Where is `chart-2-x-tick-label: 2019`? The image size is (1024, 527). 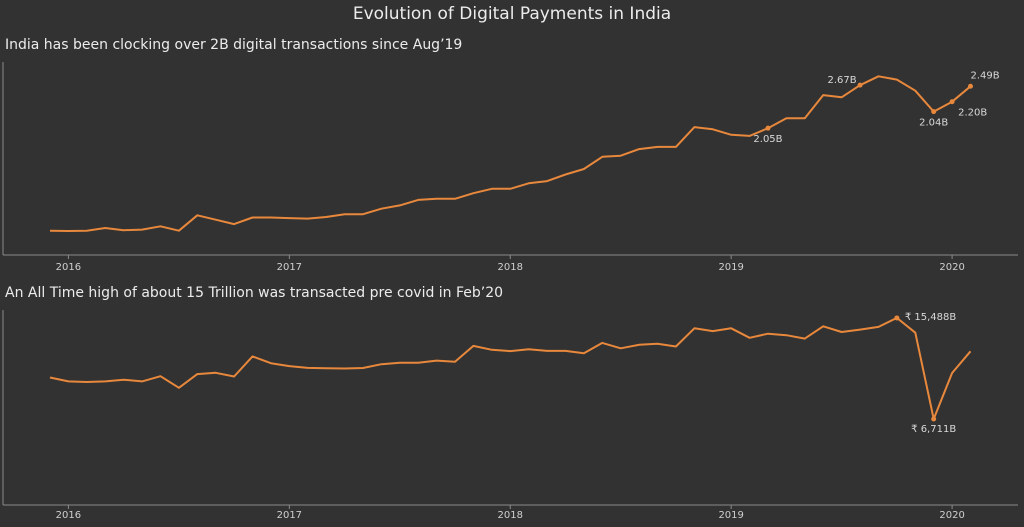 chart-2-x-tick-label: 2019 is located at coordinates (730, 515).